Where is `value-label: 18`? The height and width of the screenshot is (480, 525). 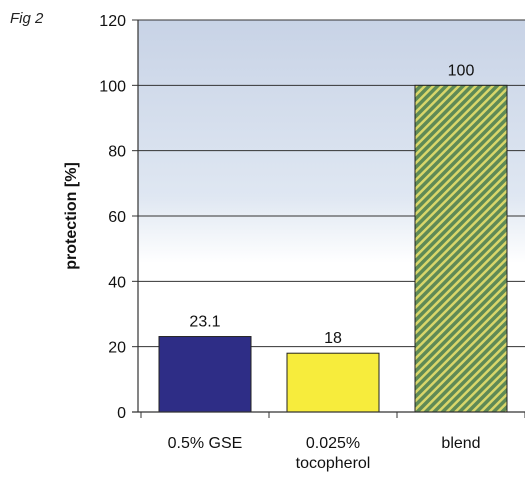 value-label: 18 is located at coordinates (333, 338).